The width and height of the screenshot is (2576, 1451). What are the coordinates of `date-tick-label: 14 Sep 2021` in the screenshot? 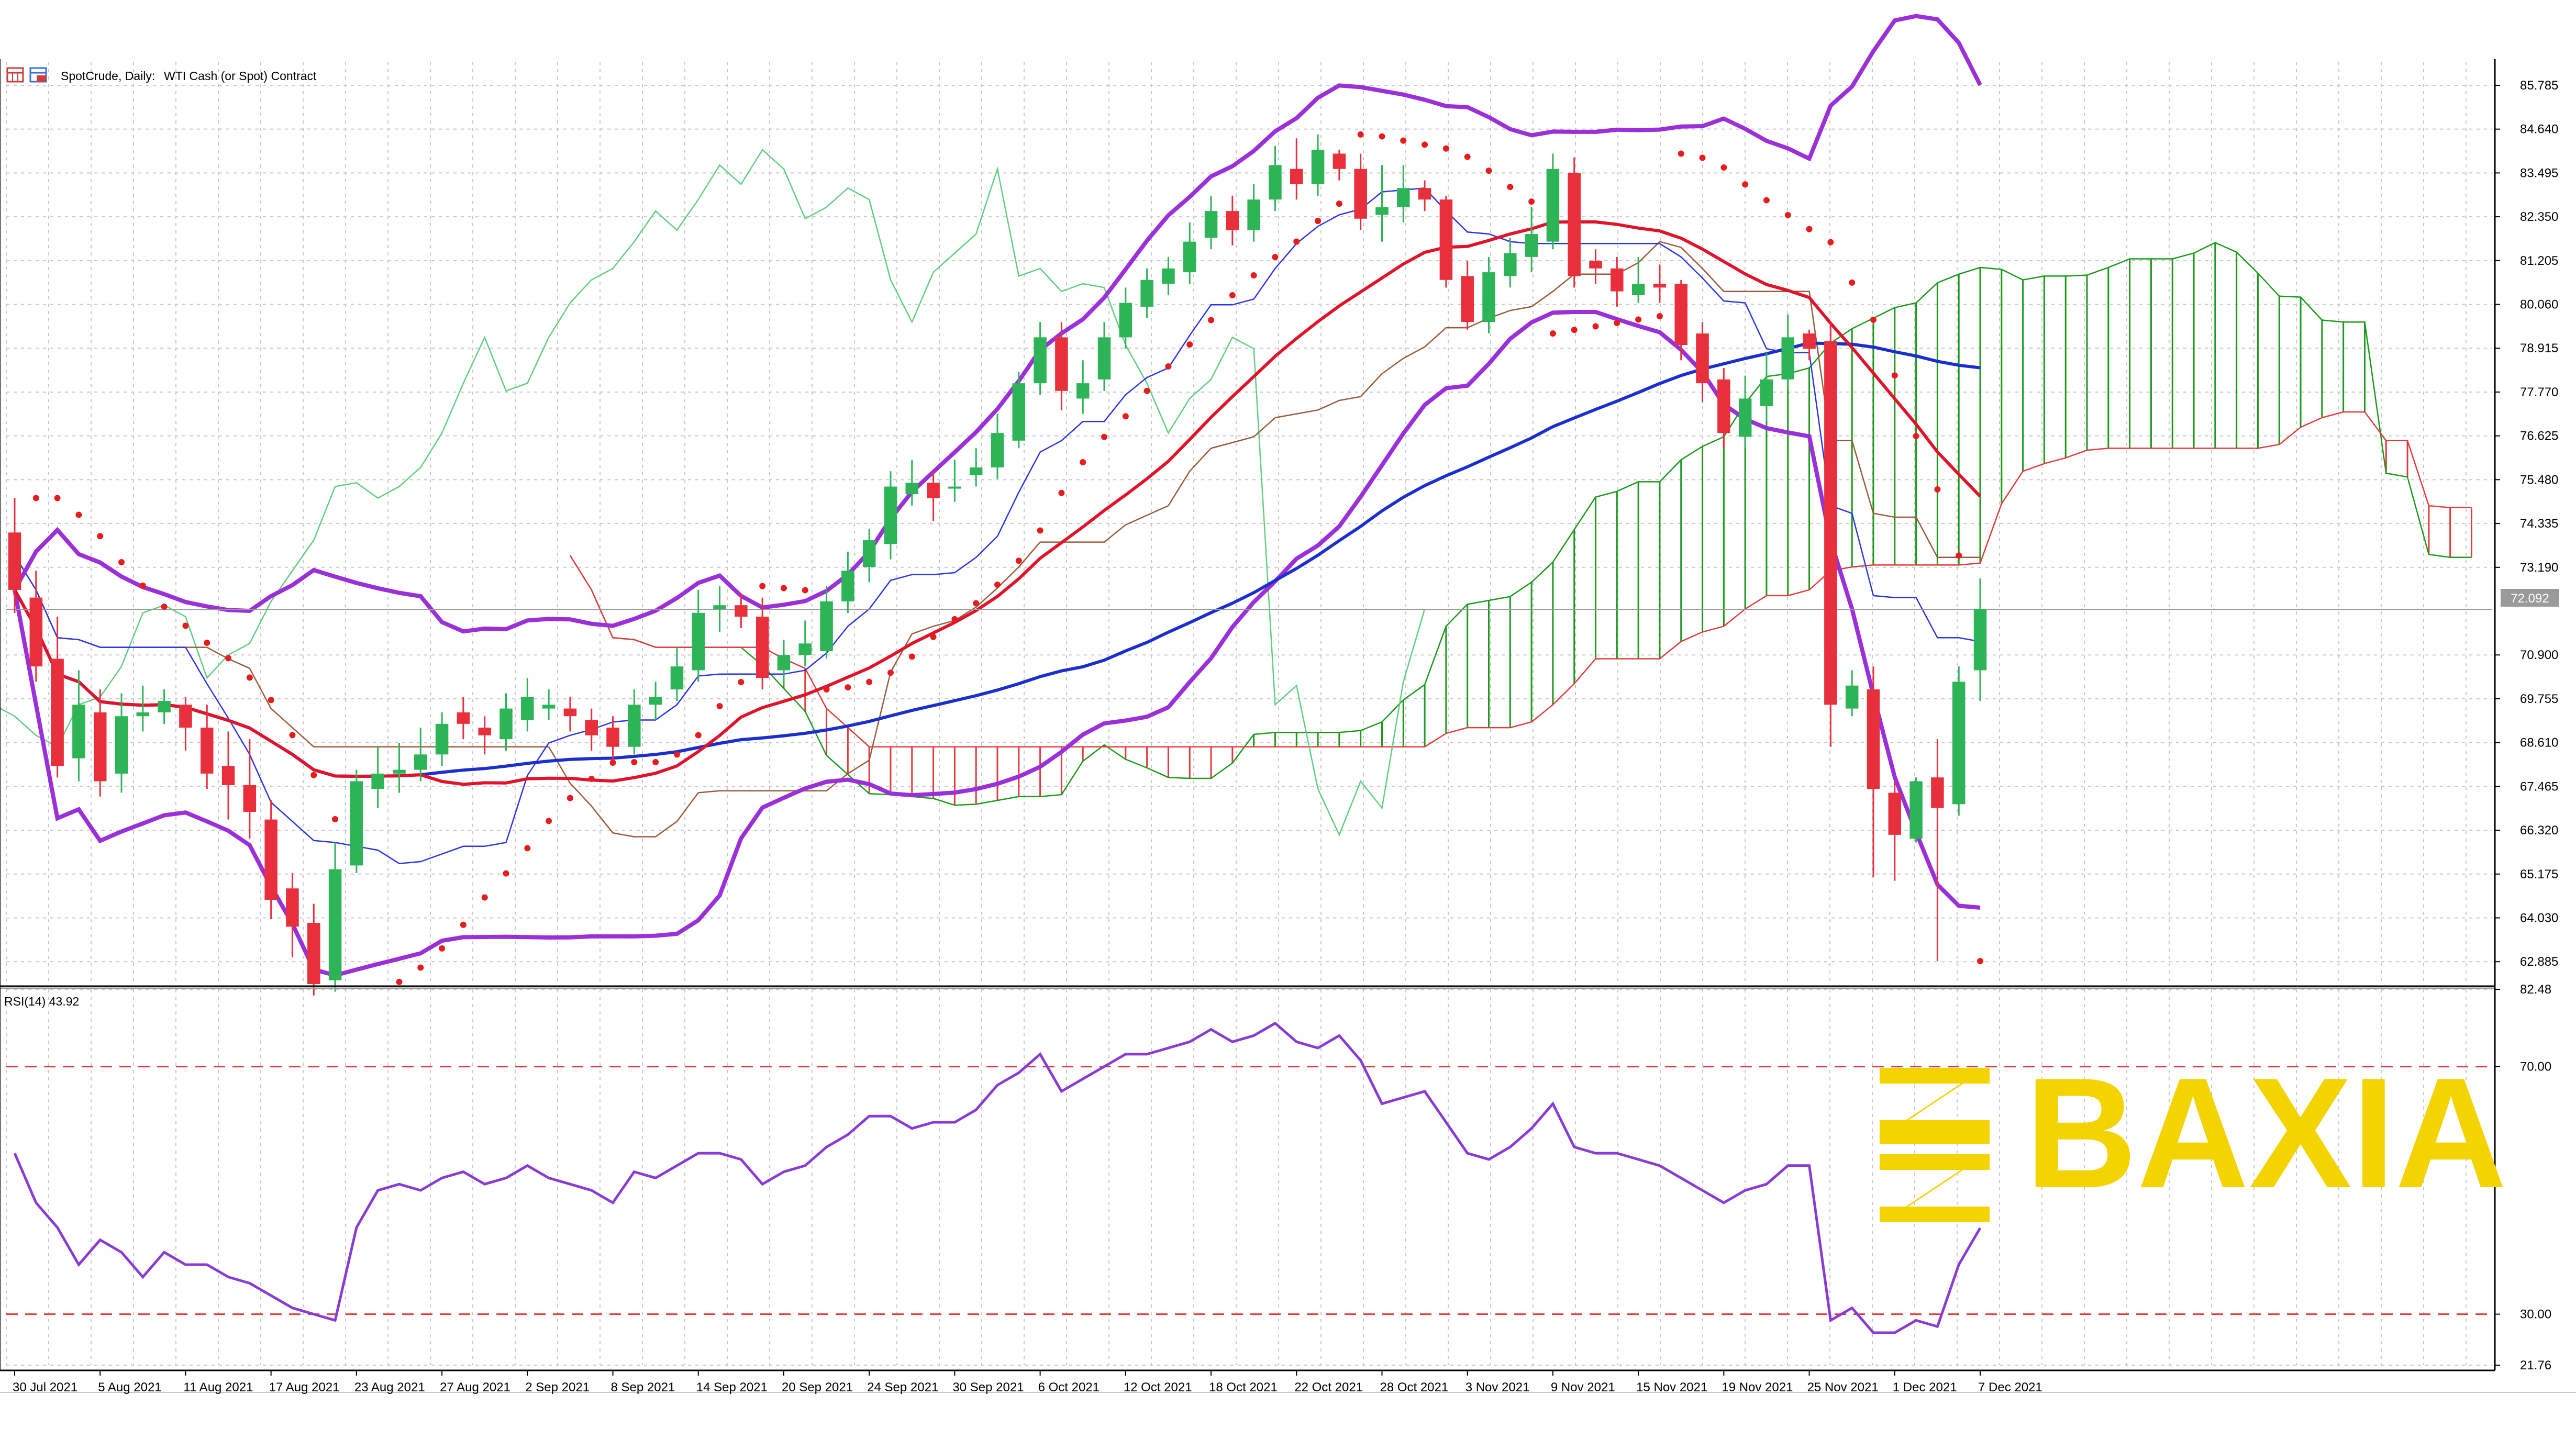 It's located at (732, 1387).